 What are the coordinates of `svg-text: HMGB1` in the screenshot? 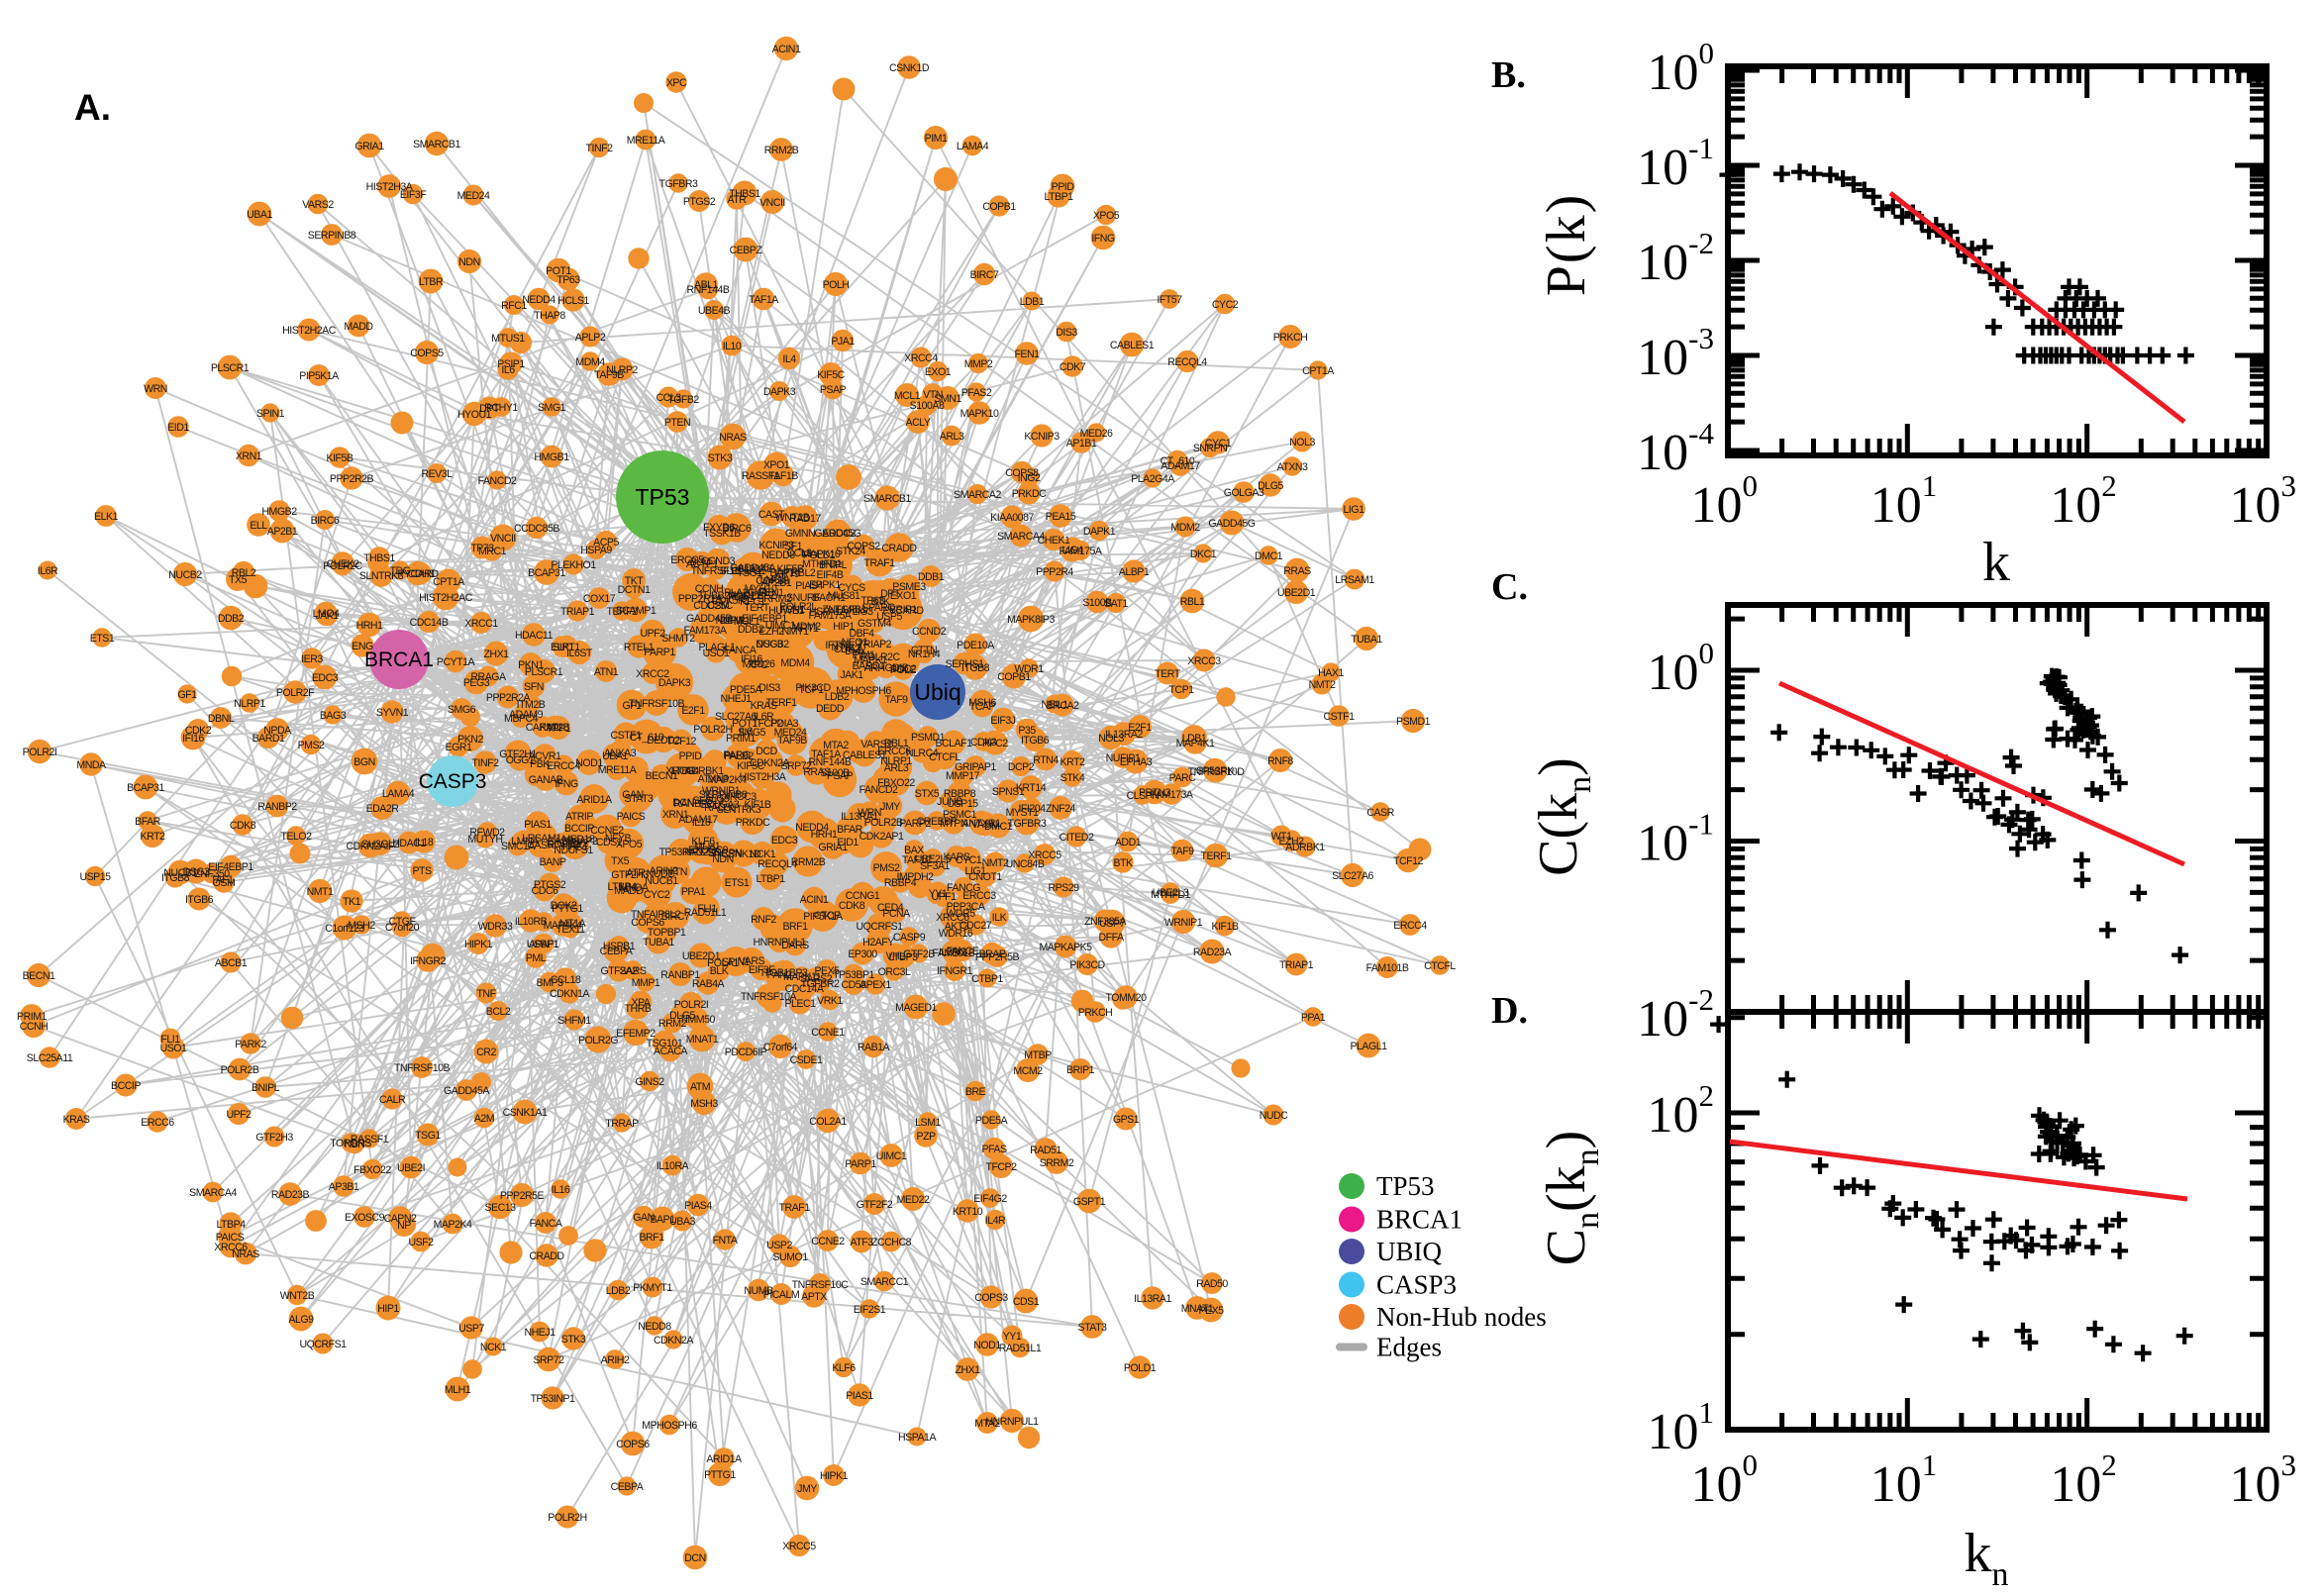 It's located at (552, 457).